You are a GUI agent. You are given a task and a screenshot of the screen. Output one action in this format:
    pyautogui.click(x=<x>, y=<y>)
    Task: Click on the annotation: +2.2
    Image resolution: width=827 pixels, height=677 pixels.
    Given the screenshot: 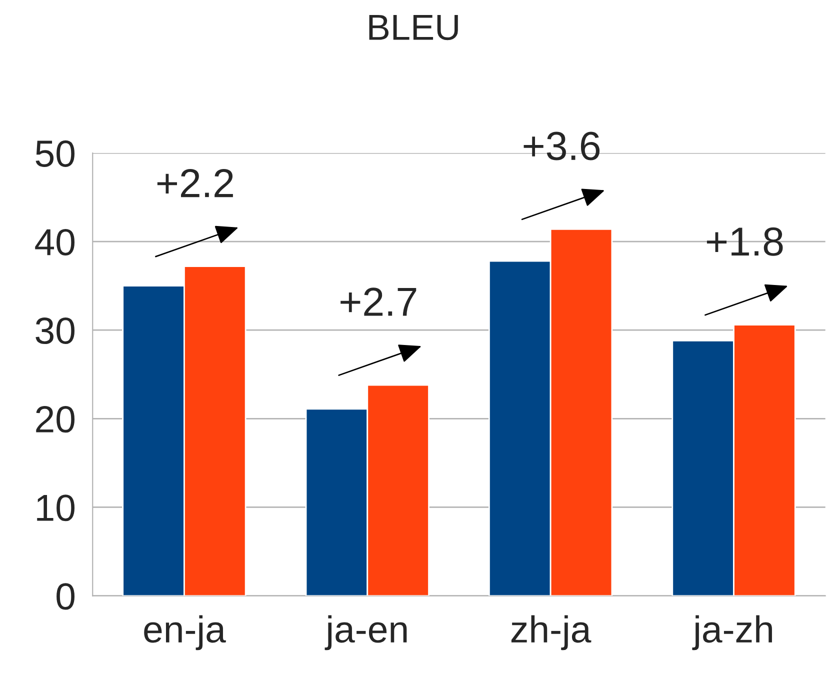 What is the action you would take?
    pyautogui.click(x=195, y=183)
    